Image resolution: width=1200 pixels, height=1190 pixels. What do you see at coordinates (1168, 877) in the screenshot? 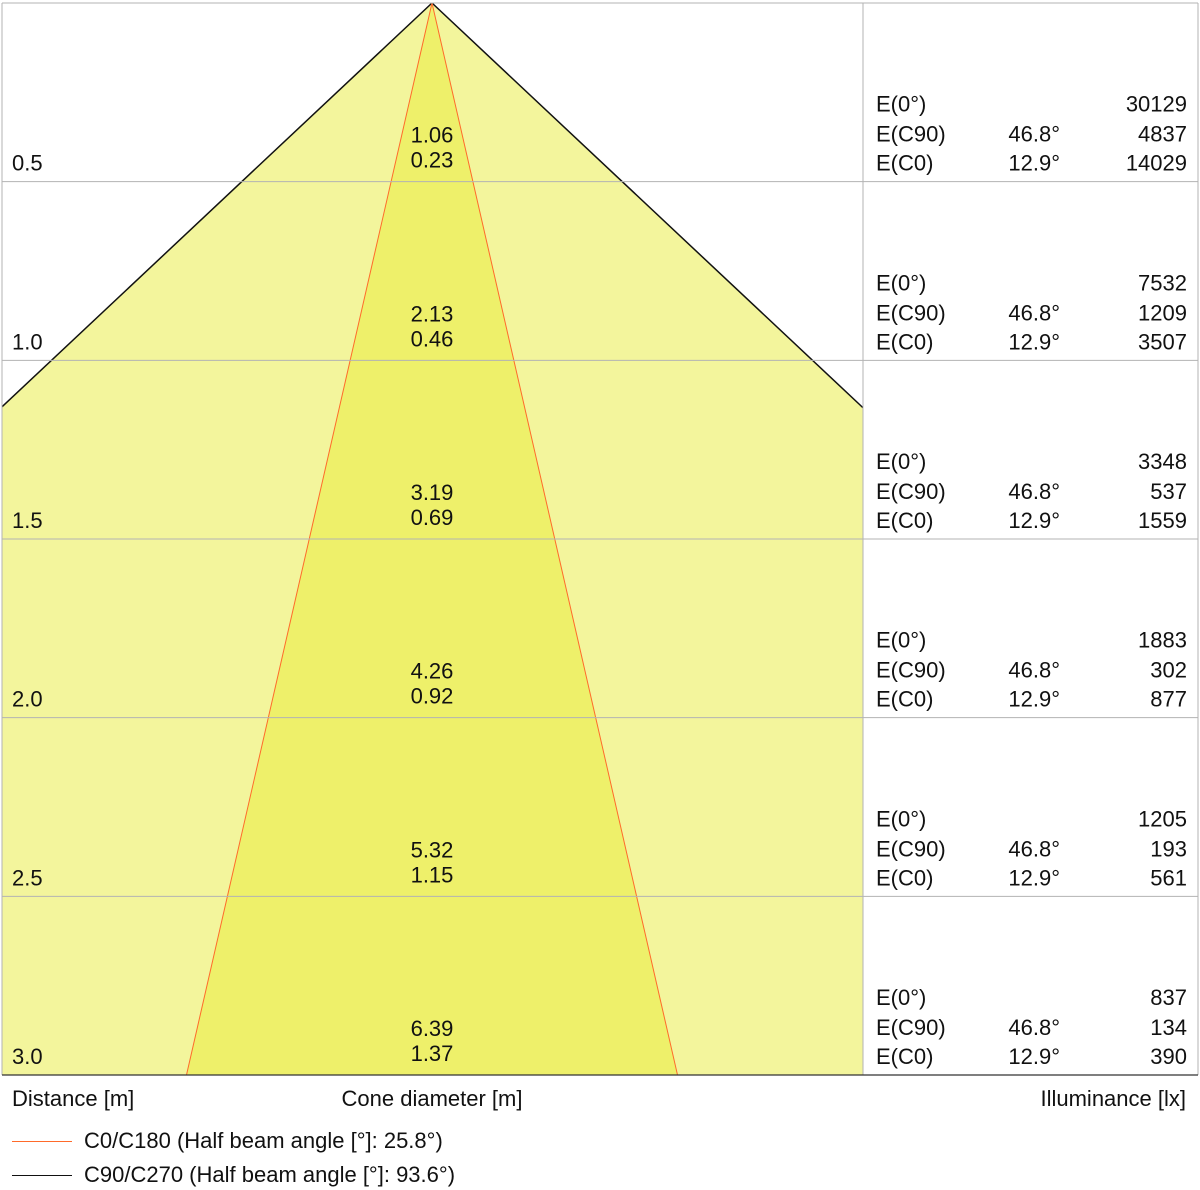
I see `illuminance-c0-value: 561` at bounding box center [1168, 877].